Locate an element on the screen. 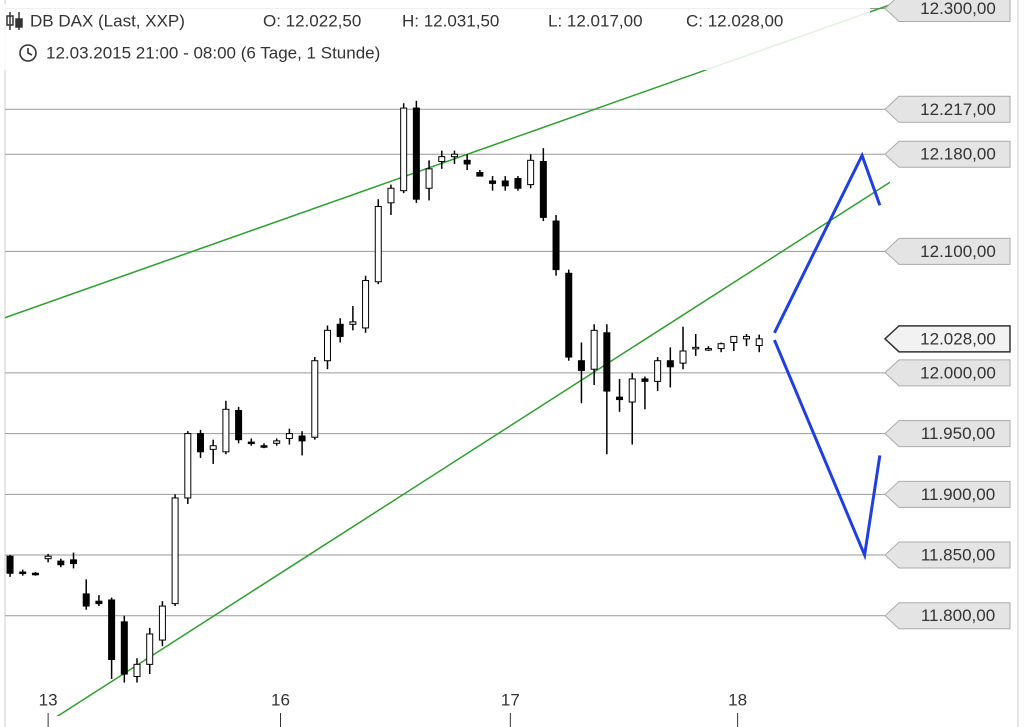 The height and width of the screenshot is (727, 1024). x-tick-label: 13 is located at coordinates (48, 699).